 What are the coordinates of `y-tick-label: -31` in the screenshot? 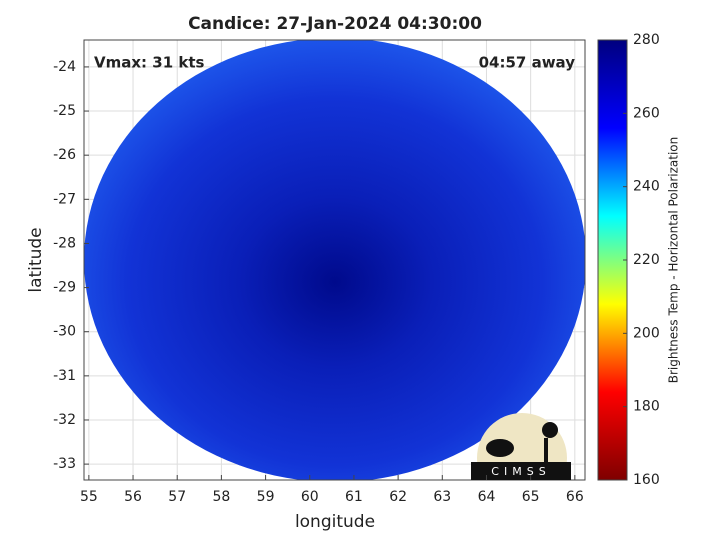 It's located at (64, 376).